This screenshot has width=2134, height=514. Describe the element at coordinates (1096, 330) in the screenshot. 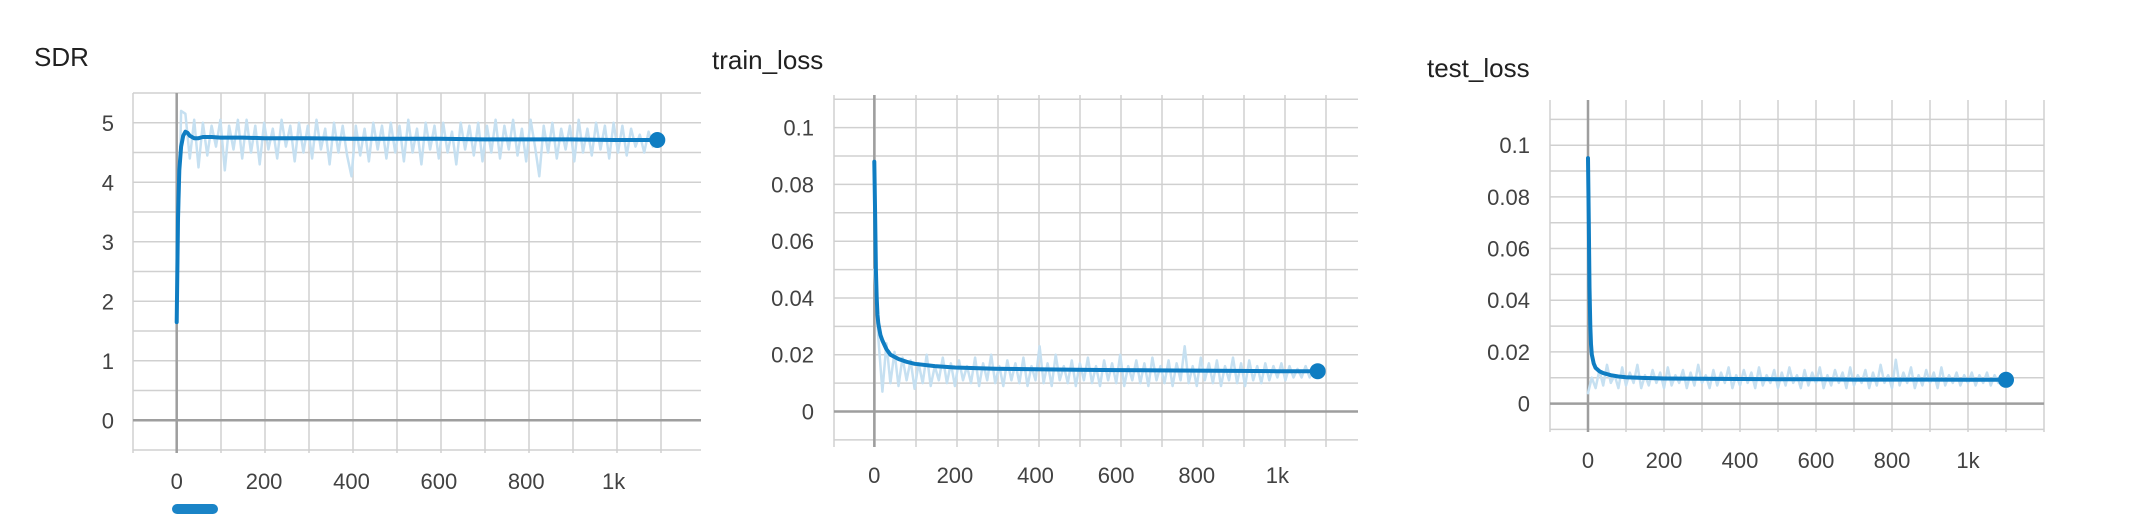

I see `raw-series-line` at that location.